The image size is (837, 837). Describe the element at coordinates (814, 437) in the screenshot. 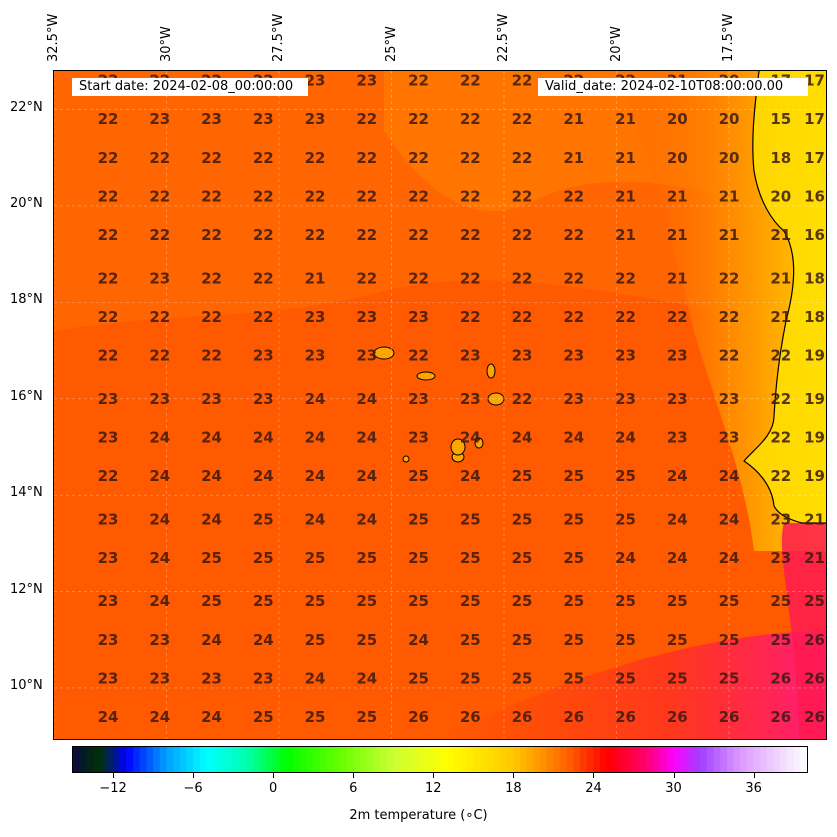

I see `temperature-value: 19` at that location.